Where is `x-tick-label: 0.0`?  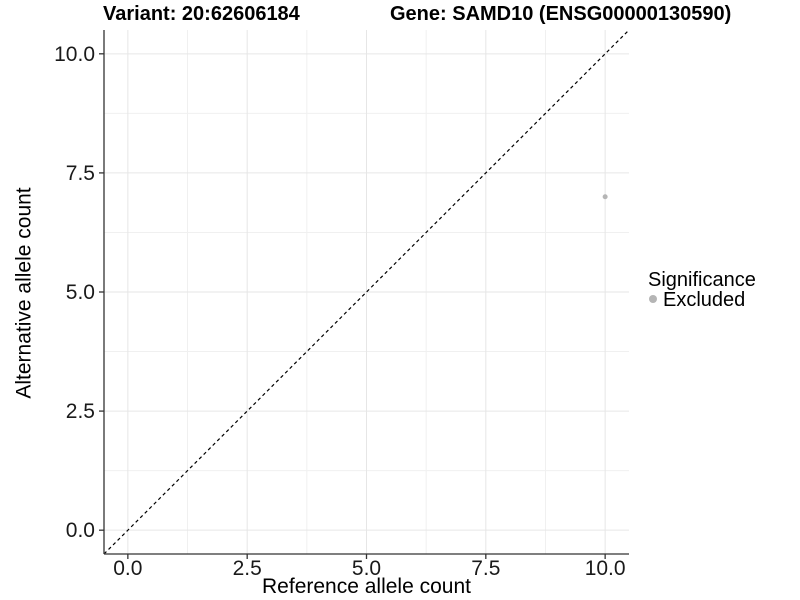 x-tick-label: 0.0 is located at coordinates (127, 568).